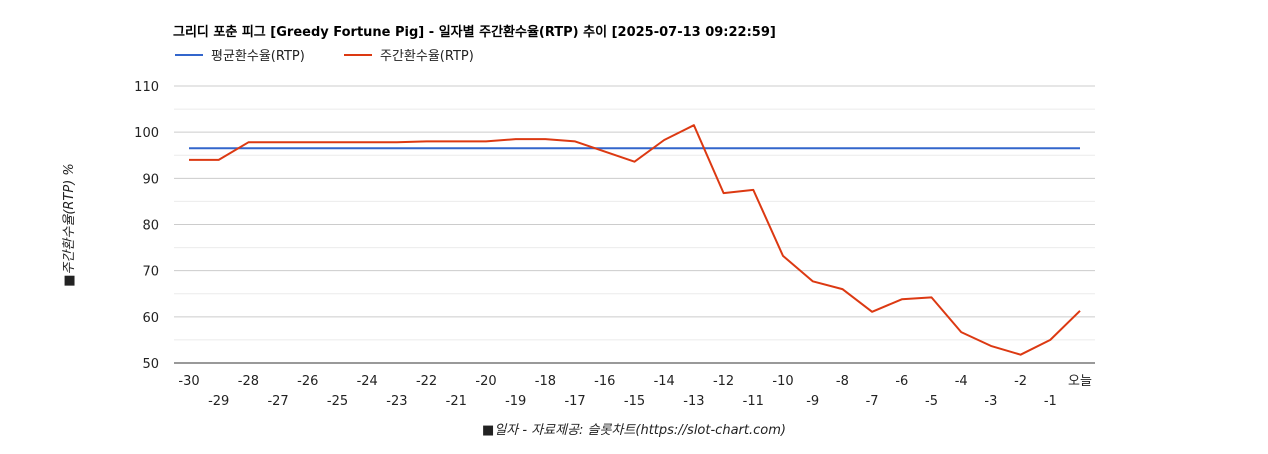  What do you see at coordinates (146, 87) in the screenshot?
I see `y-tick-label: 110` at bounding box center [146, 87].